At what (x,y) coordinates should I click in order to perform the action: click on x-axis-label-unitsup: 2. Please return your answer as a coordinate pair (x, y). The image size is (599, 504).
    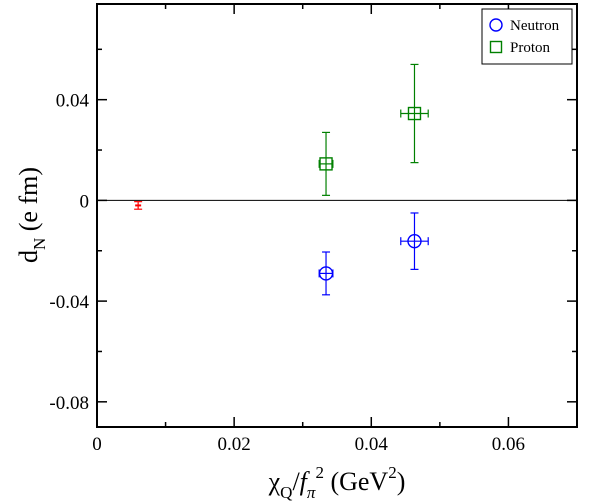
    Looking at the image, I should click on (392, 472).